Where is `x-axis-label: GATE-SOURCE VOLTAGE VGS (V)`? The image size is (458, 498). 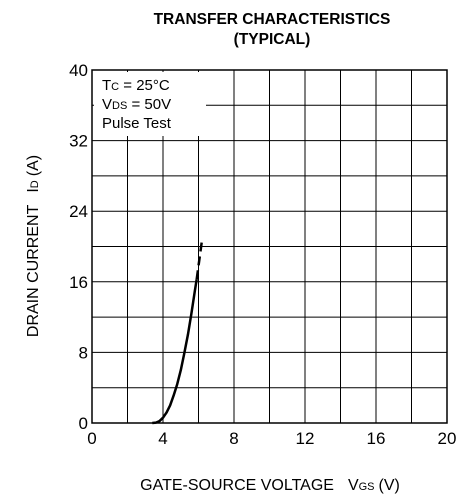 x-axis-label: GATE-SOURCE VOLTAGE VGS (V) is located at coordinates (270, 485).